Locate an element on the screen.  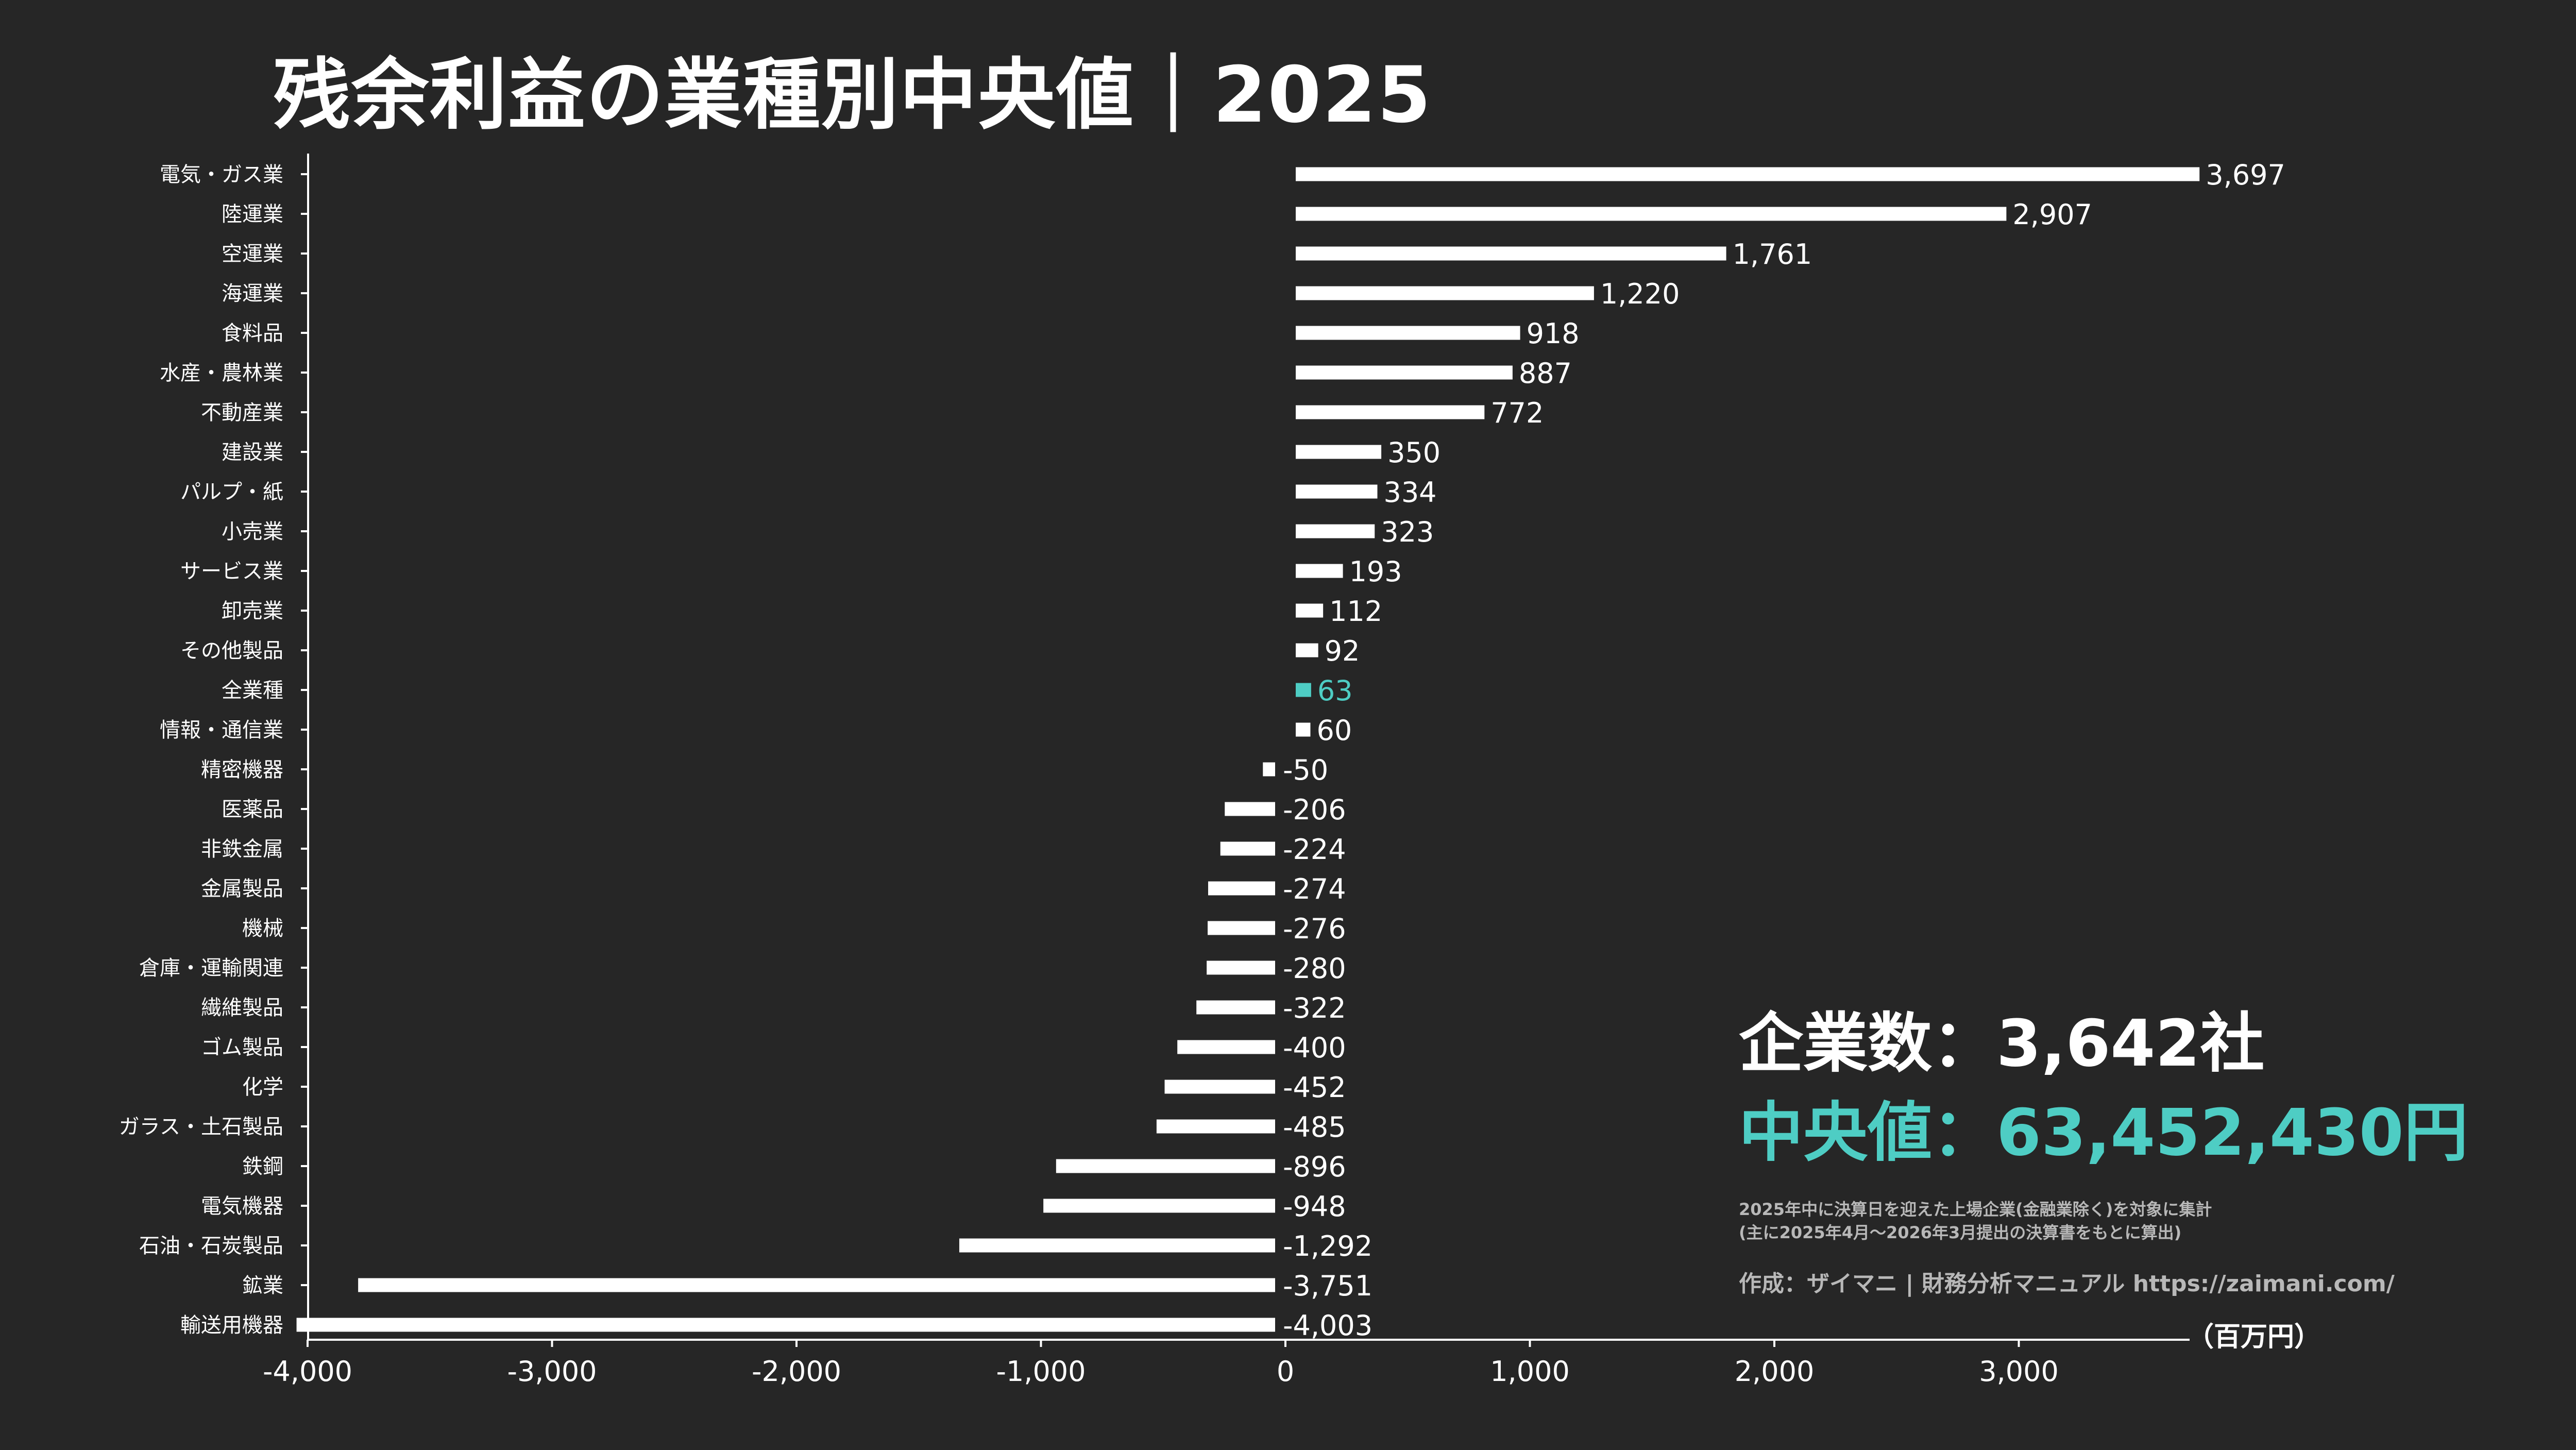
methodology-note-sub: (主に2025年4月～2026年3月提出の決算書をもとに算出) is located at coordinates (1960, 1232).